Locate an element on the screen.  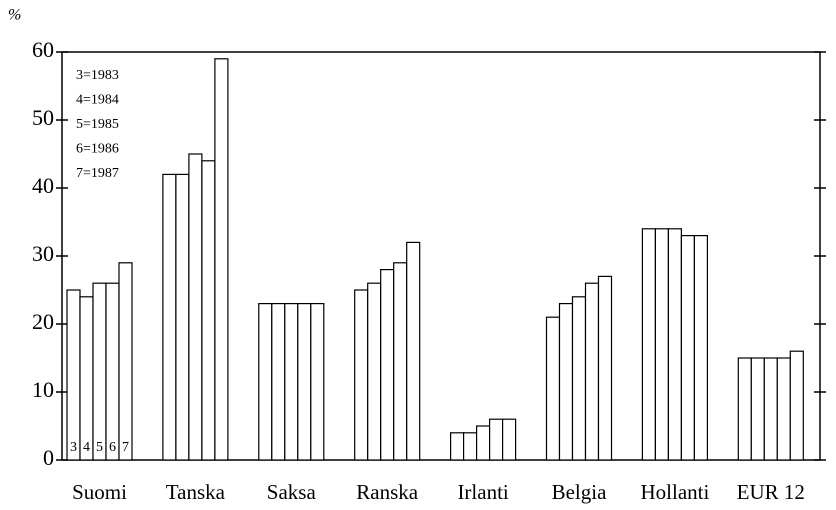
series-key: 4 is located at coordinates (86, 447).